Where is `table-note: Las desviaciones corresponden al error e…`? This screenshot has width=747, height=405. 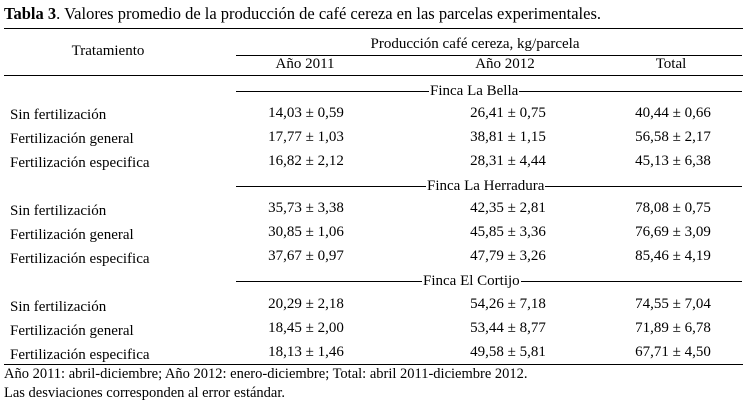
table-note: Las desviaciones corresponden al error e… is located at coordinates (145, 393).